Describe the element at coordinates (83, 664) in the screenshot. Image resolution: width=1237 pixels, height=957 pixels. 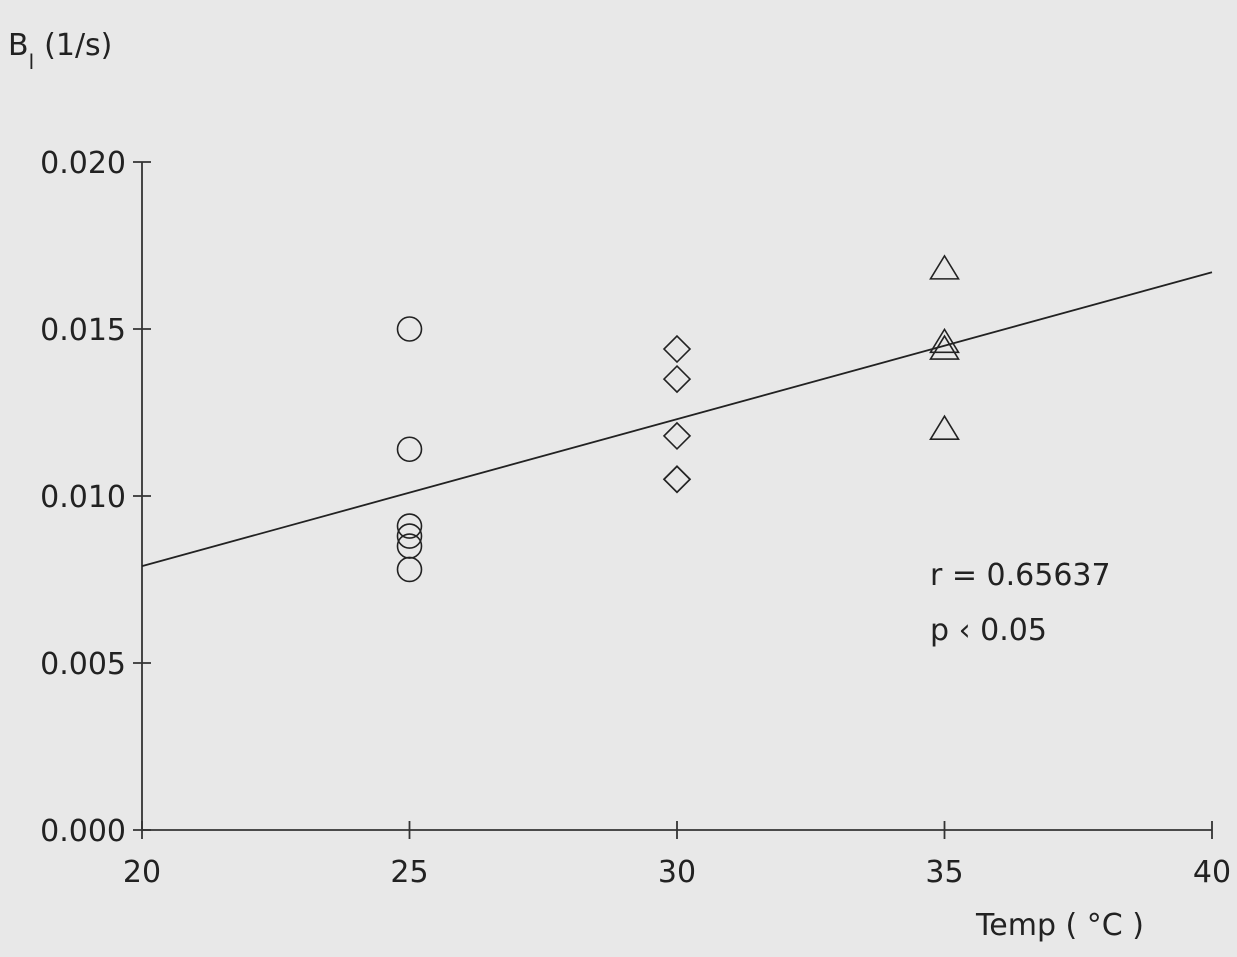
I see `y-tick-label: 0.005` at that location.